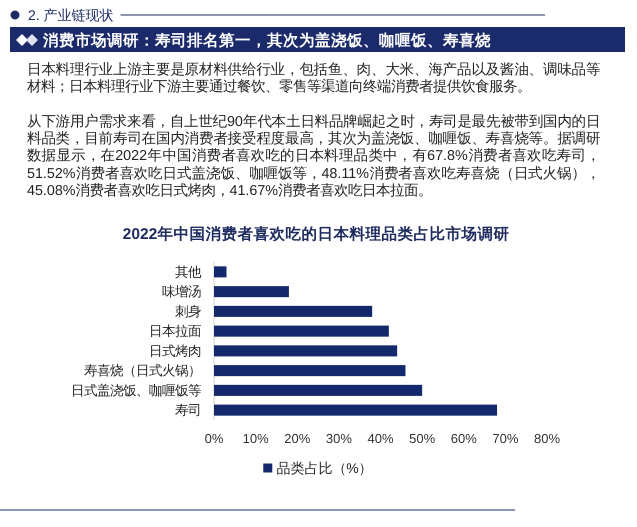 This screenshot has height=527, width=637. What do you see at coordinates (505, 438) in the screenshot?
I see `x-tick-label: 70%` at bounding box center [505, 438].